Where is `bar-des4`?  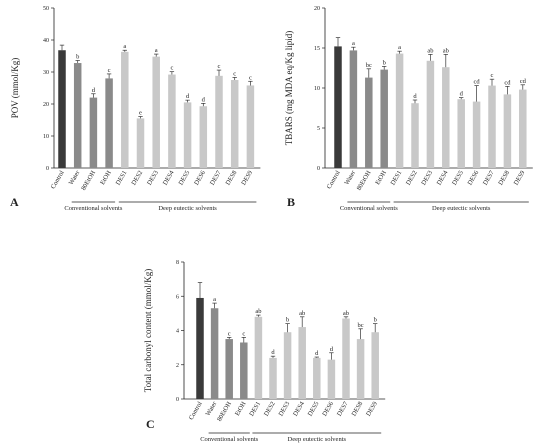
bar-des4 is located at coordinates (302, 363).